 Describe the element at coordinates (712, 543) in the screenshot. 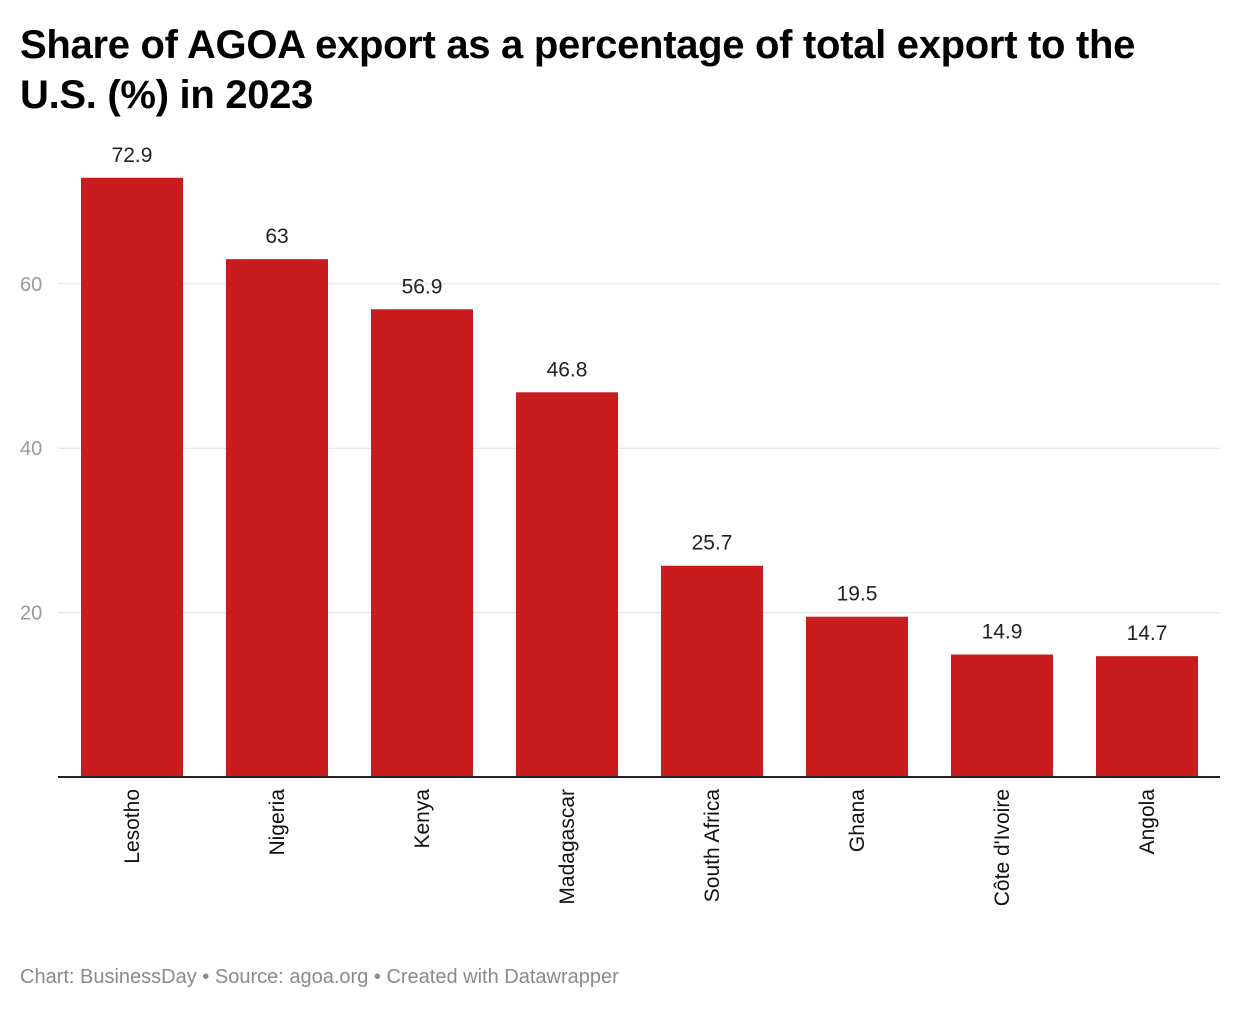

I see `data-label: 25.7` at that location.